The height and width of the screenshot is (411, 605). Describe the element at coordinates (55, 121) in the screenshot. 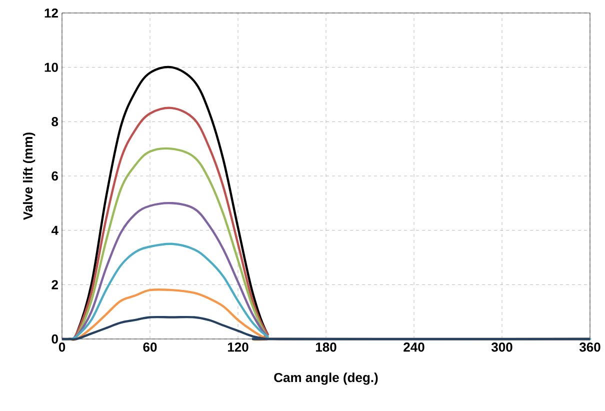

I see `y-tick-label: 8` at that location.